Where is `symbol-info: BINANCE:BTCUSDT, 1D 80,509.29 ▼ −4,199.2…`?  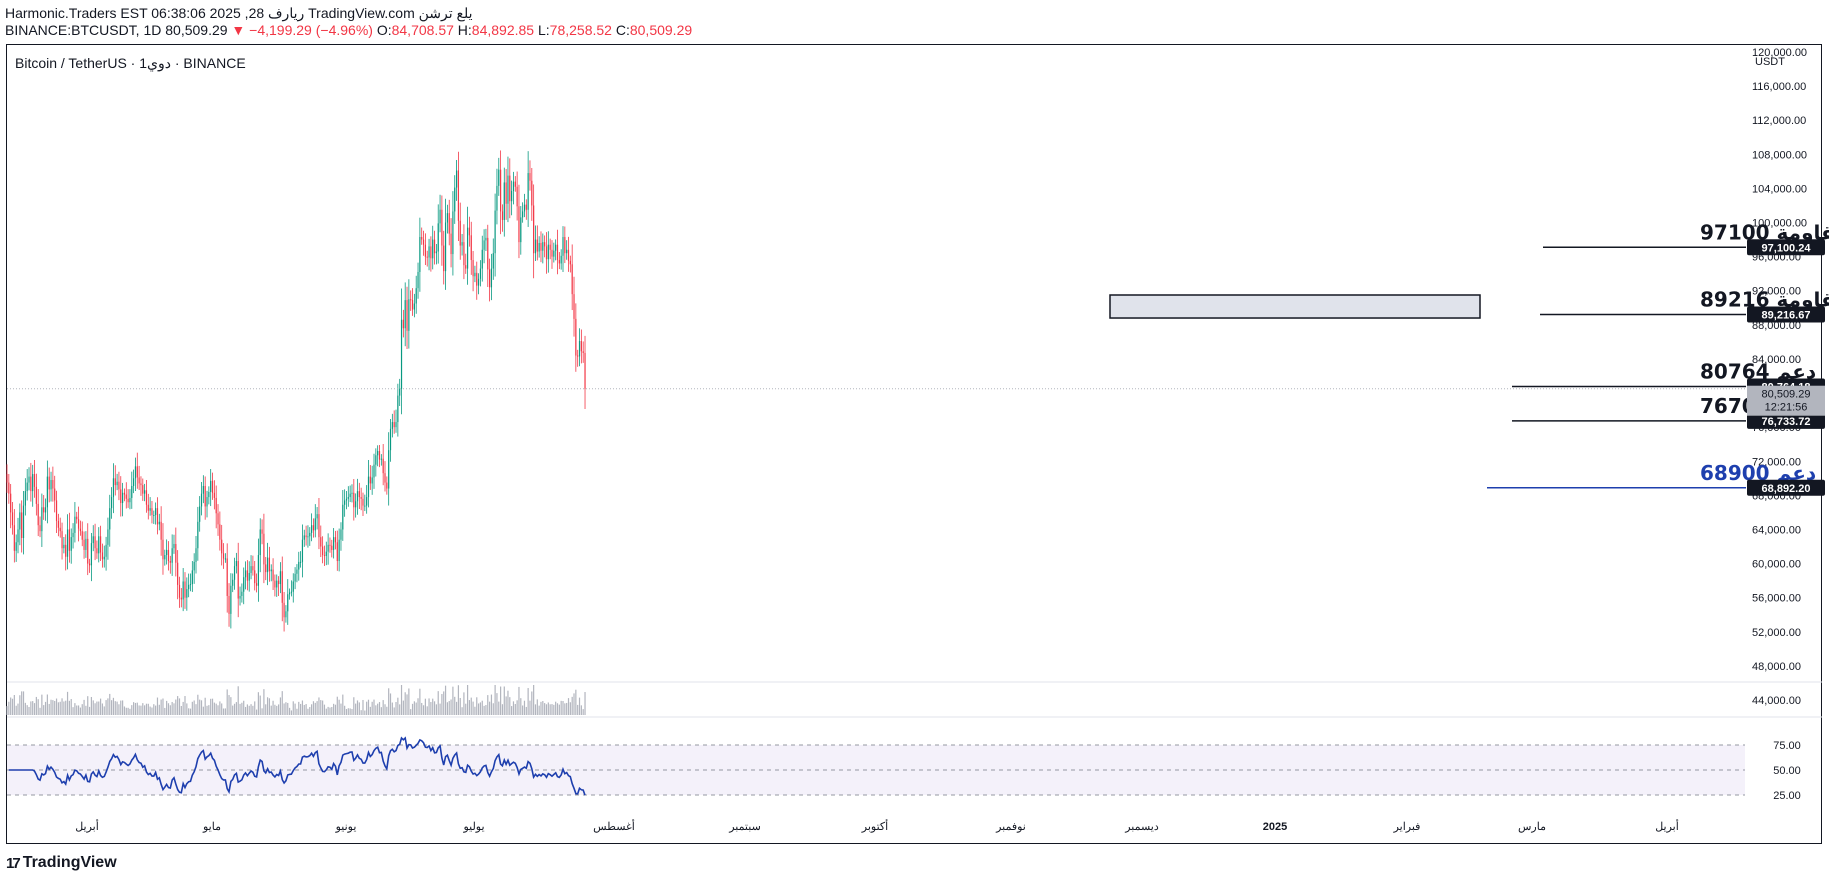
symbol-info: BINANCE:BTCUSDT, 1D 80,509.29 ▼ −4,199.2… is located at coordinates (348, 30).